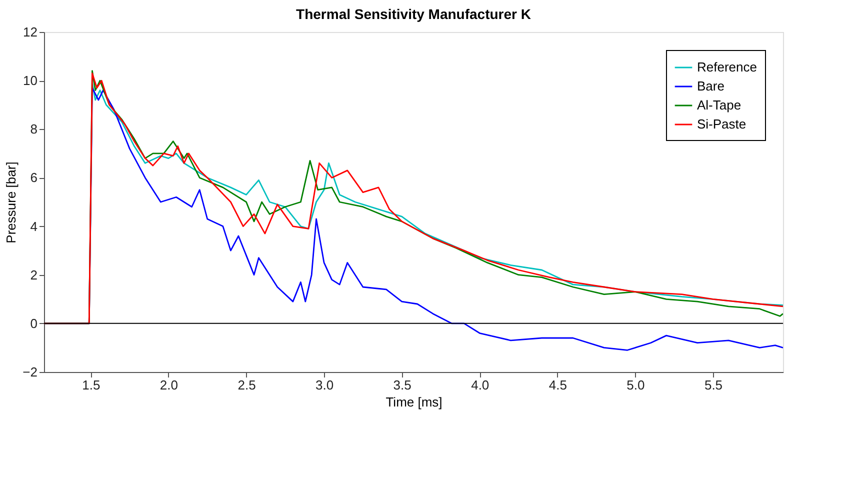 The image size is (859, 498). What do you see at coordinates (721, 124) in the screenshot?
I see `legend-label: Si-Paste` at bounding box center [721, 124].